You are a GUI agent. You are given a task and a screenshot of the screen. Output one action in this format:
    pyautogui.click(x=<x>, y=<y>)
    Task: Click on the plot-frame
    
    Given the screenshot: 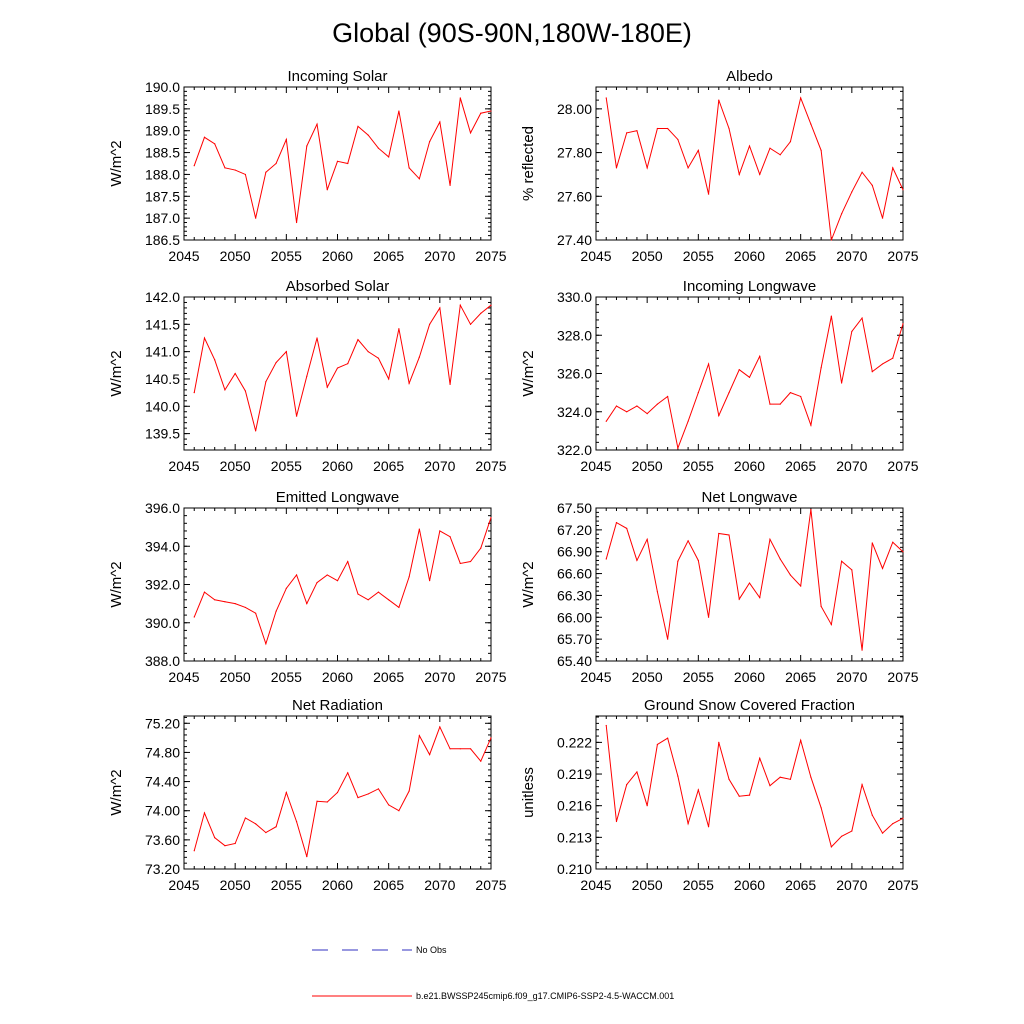 What is the action you would take?
    pyautogui.click(x=749, y=163)
    